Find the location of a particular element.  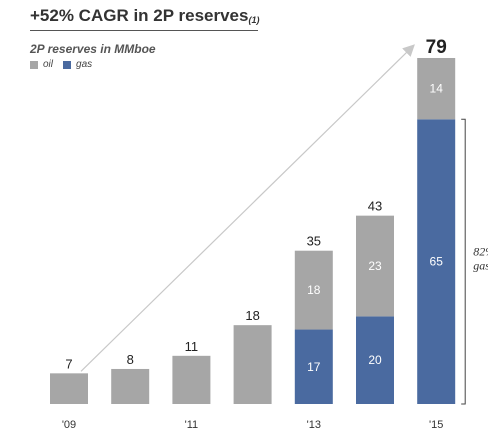

bar-total-label-3: 18 is located at coordinates (252, 315).